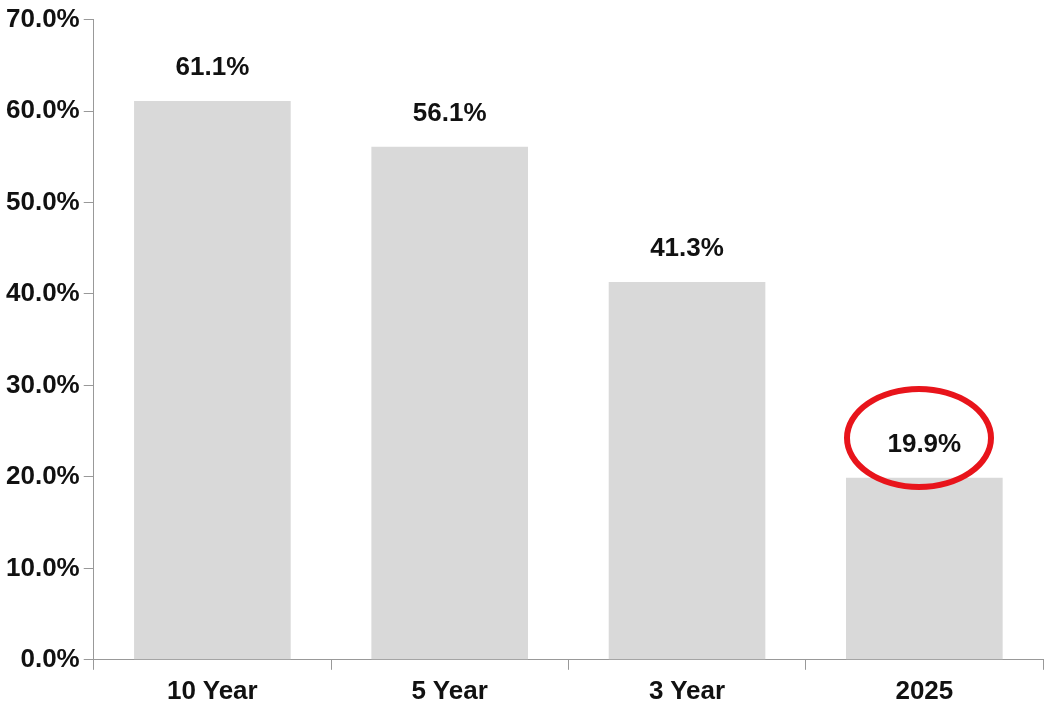 Image resolution: width=1051 pixels, height=717 pixels. Describe the element at coordinates (449, 111) in the screenshot. I see `data-label: 56.1%` at that location.